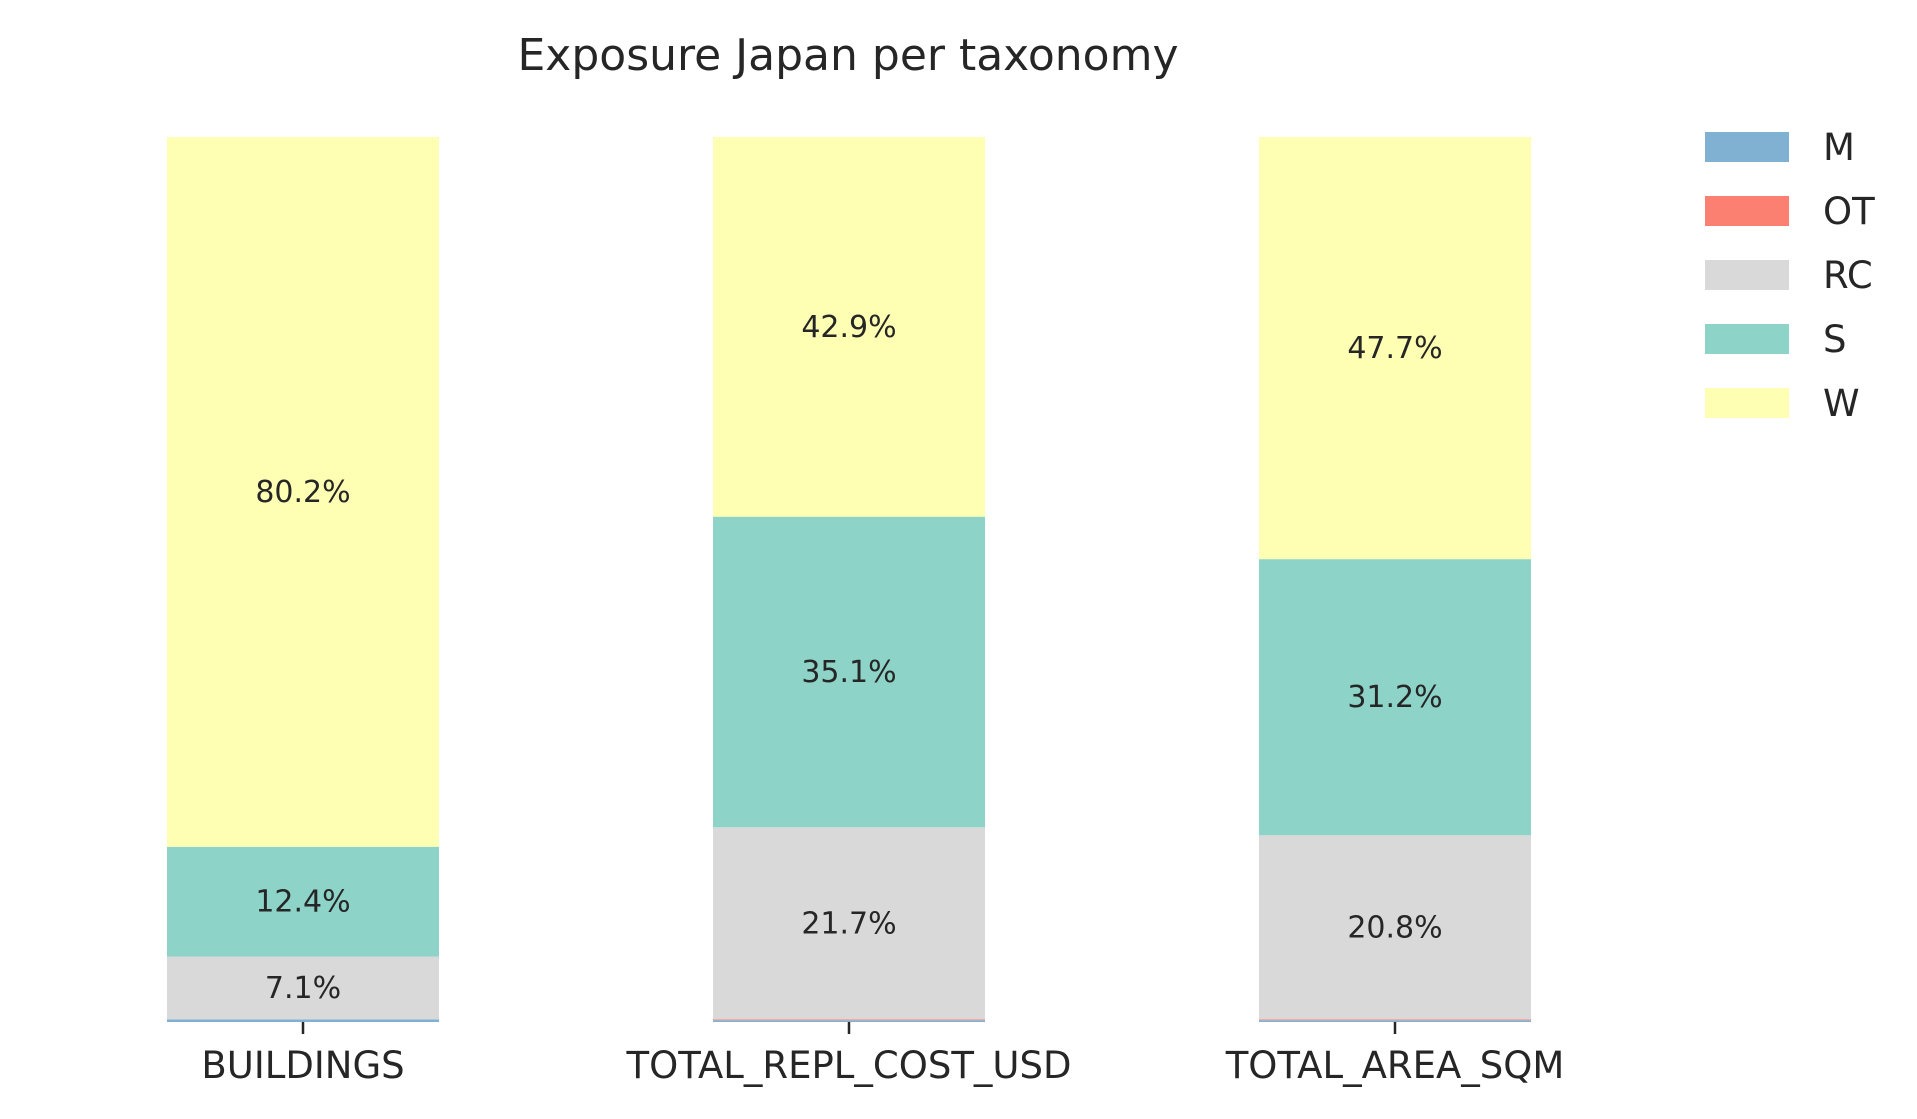 This screenshot has width=1917, height=1119. What do you see at coordinates (1747, 275) in the screenshot?
I see `legend-swatch-rc` at bounding box center [1747, 275].